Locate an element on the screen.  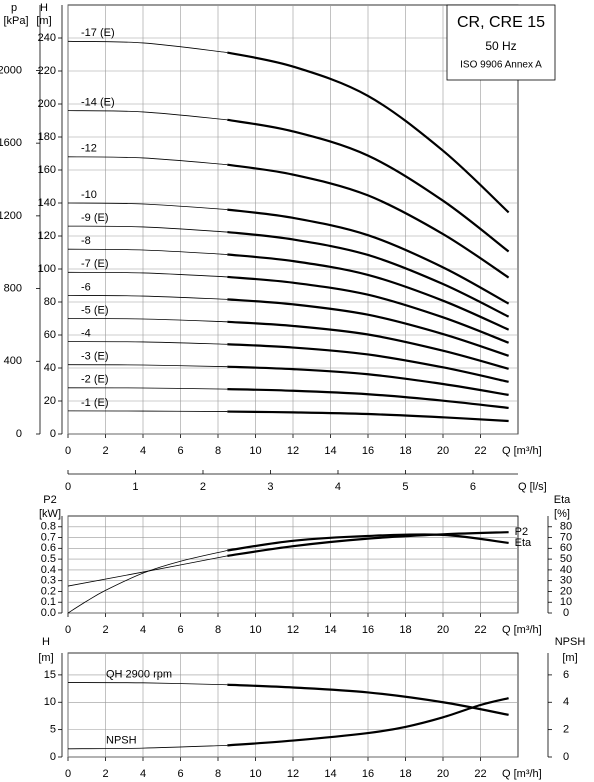
x-tick-label: 12 is located at coordinates (293, 451).